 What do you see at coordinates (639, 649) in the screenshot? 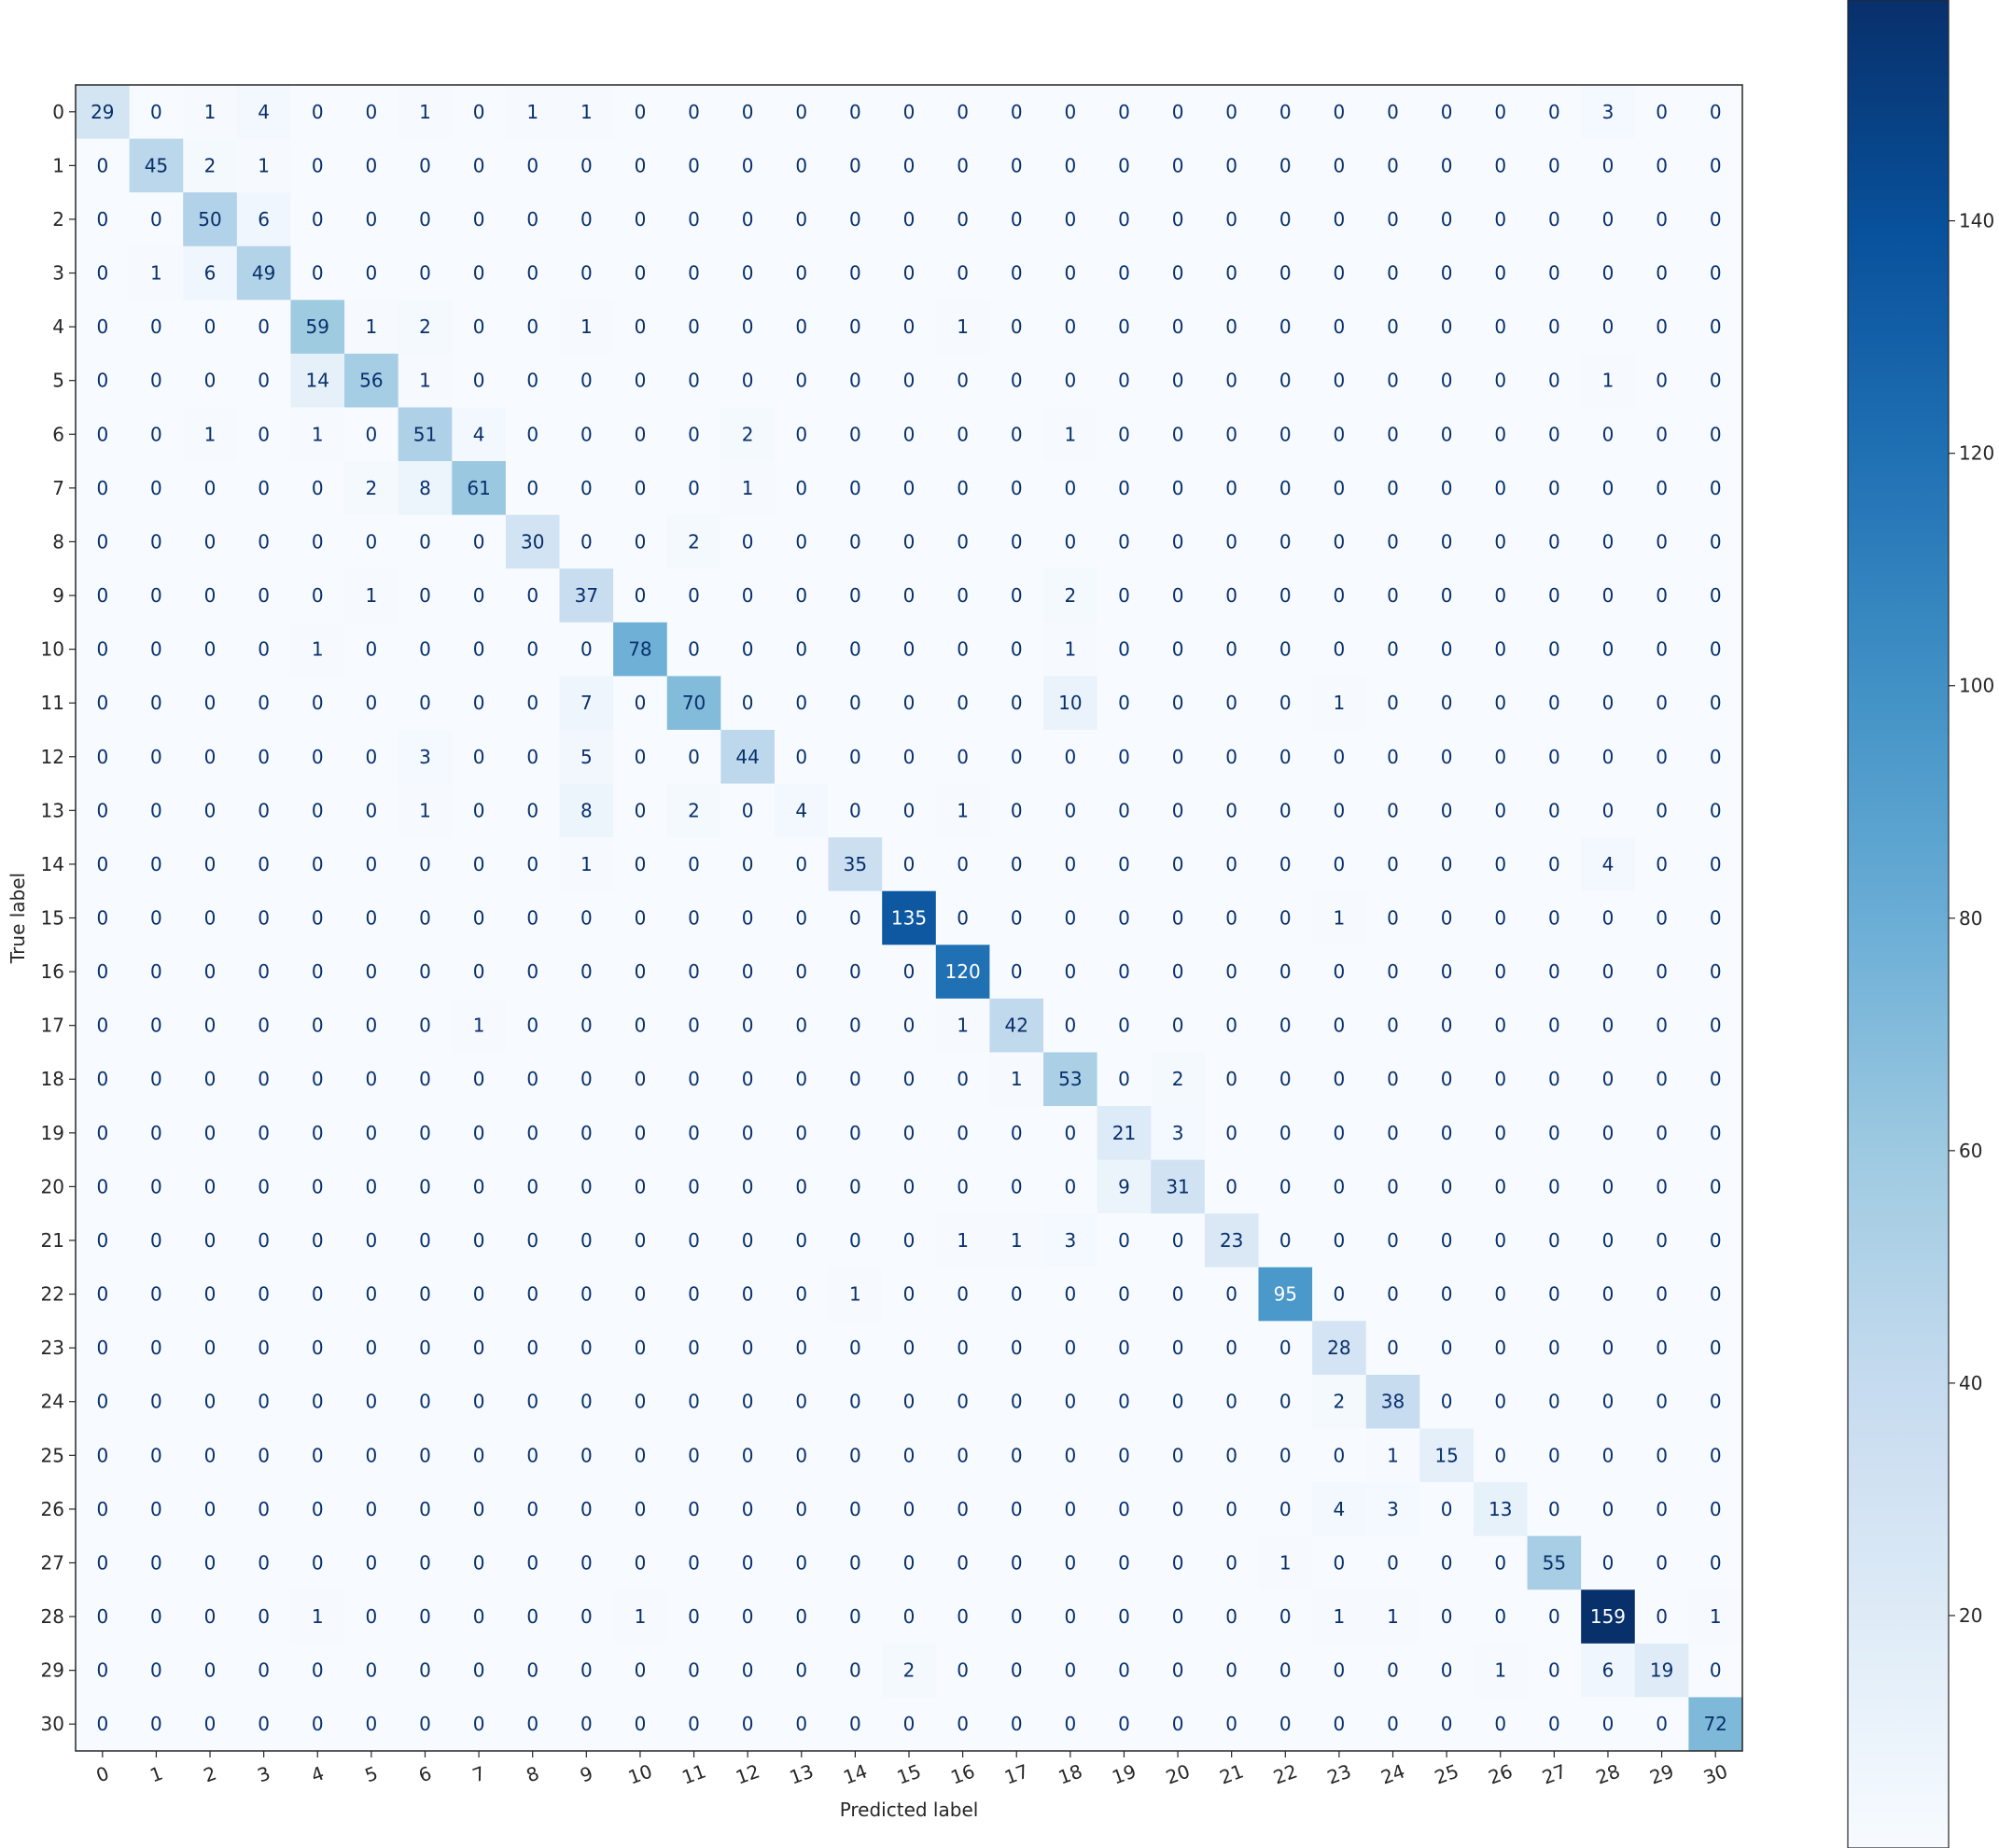
I see `cell-value-label: 78` at bounding box center [639, 649].